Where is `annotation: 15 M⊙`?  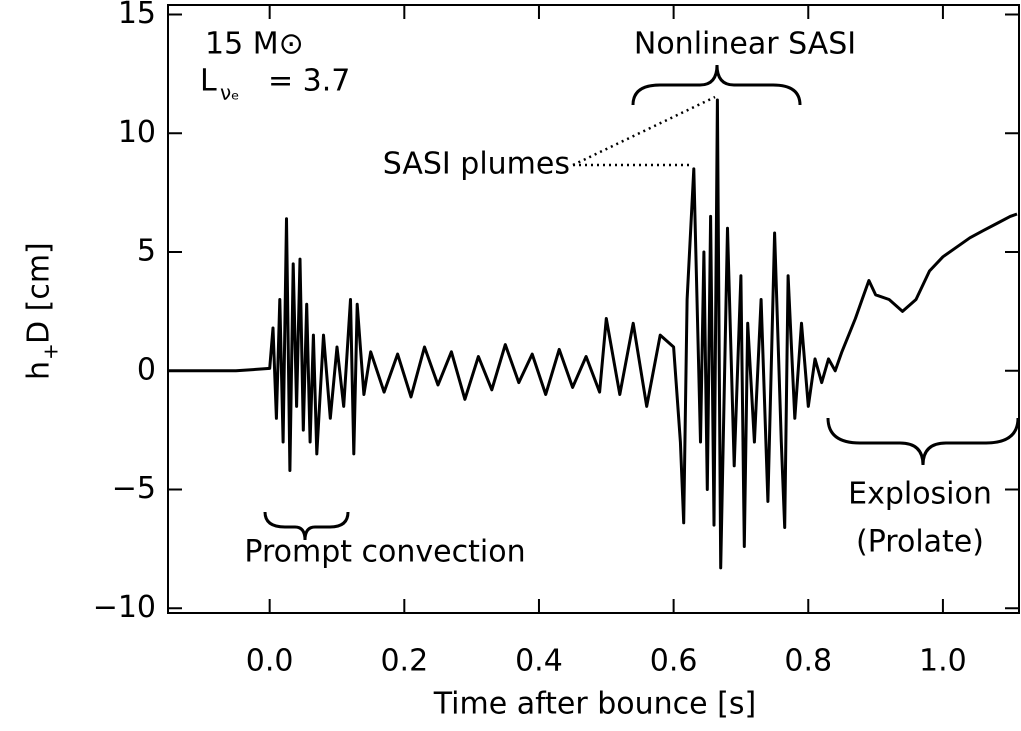
annotation: 15 M⊙ is located at coordinates (254, 44).